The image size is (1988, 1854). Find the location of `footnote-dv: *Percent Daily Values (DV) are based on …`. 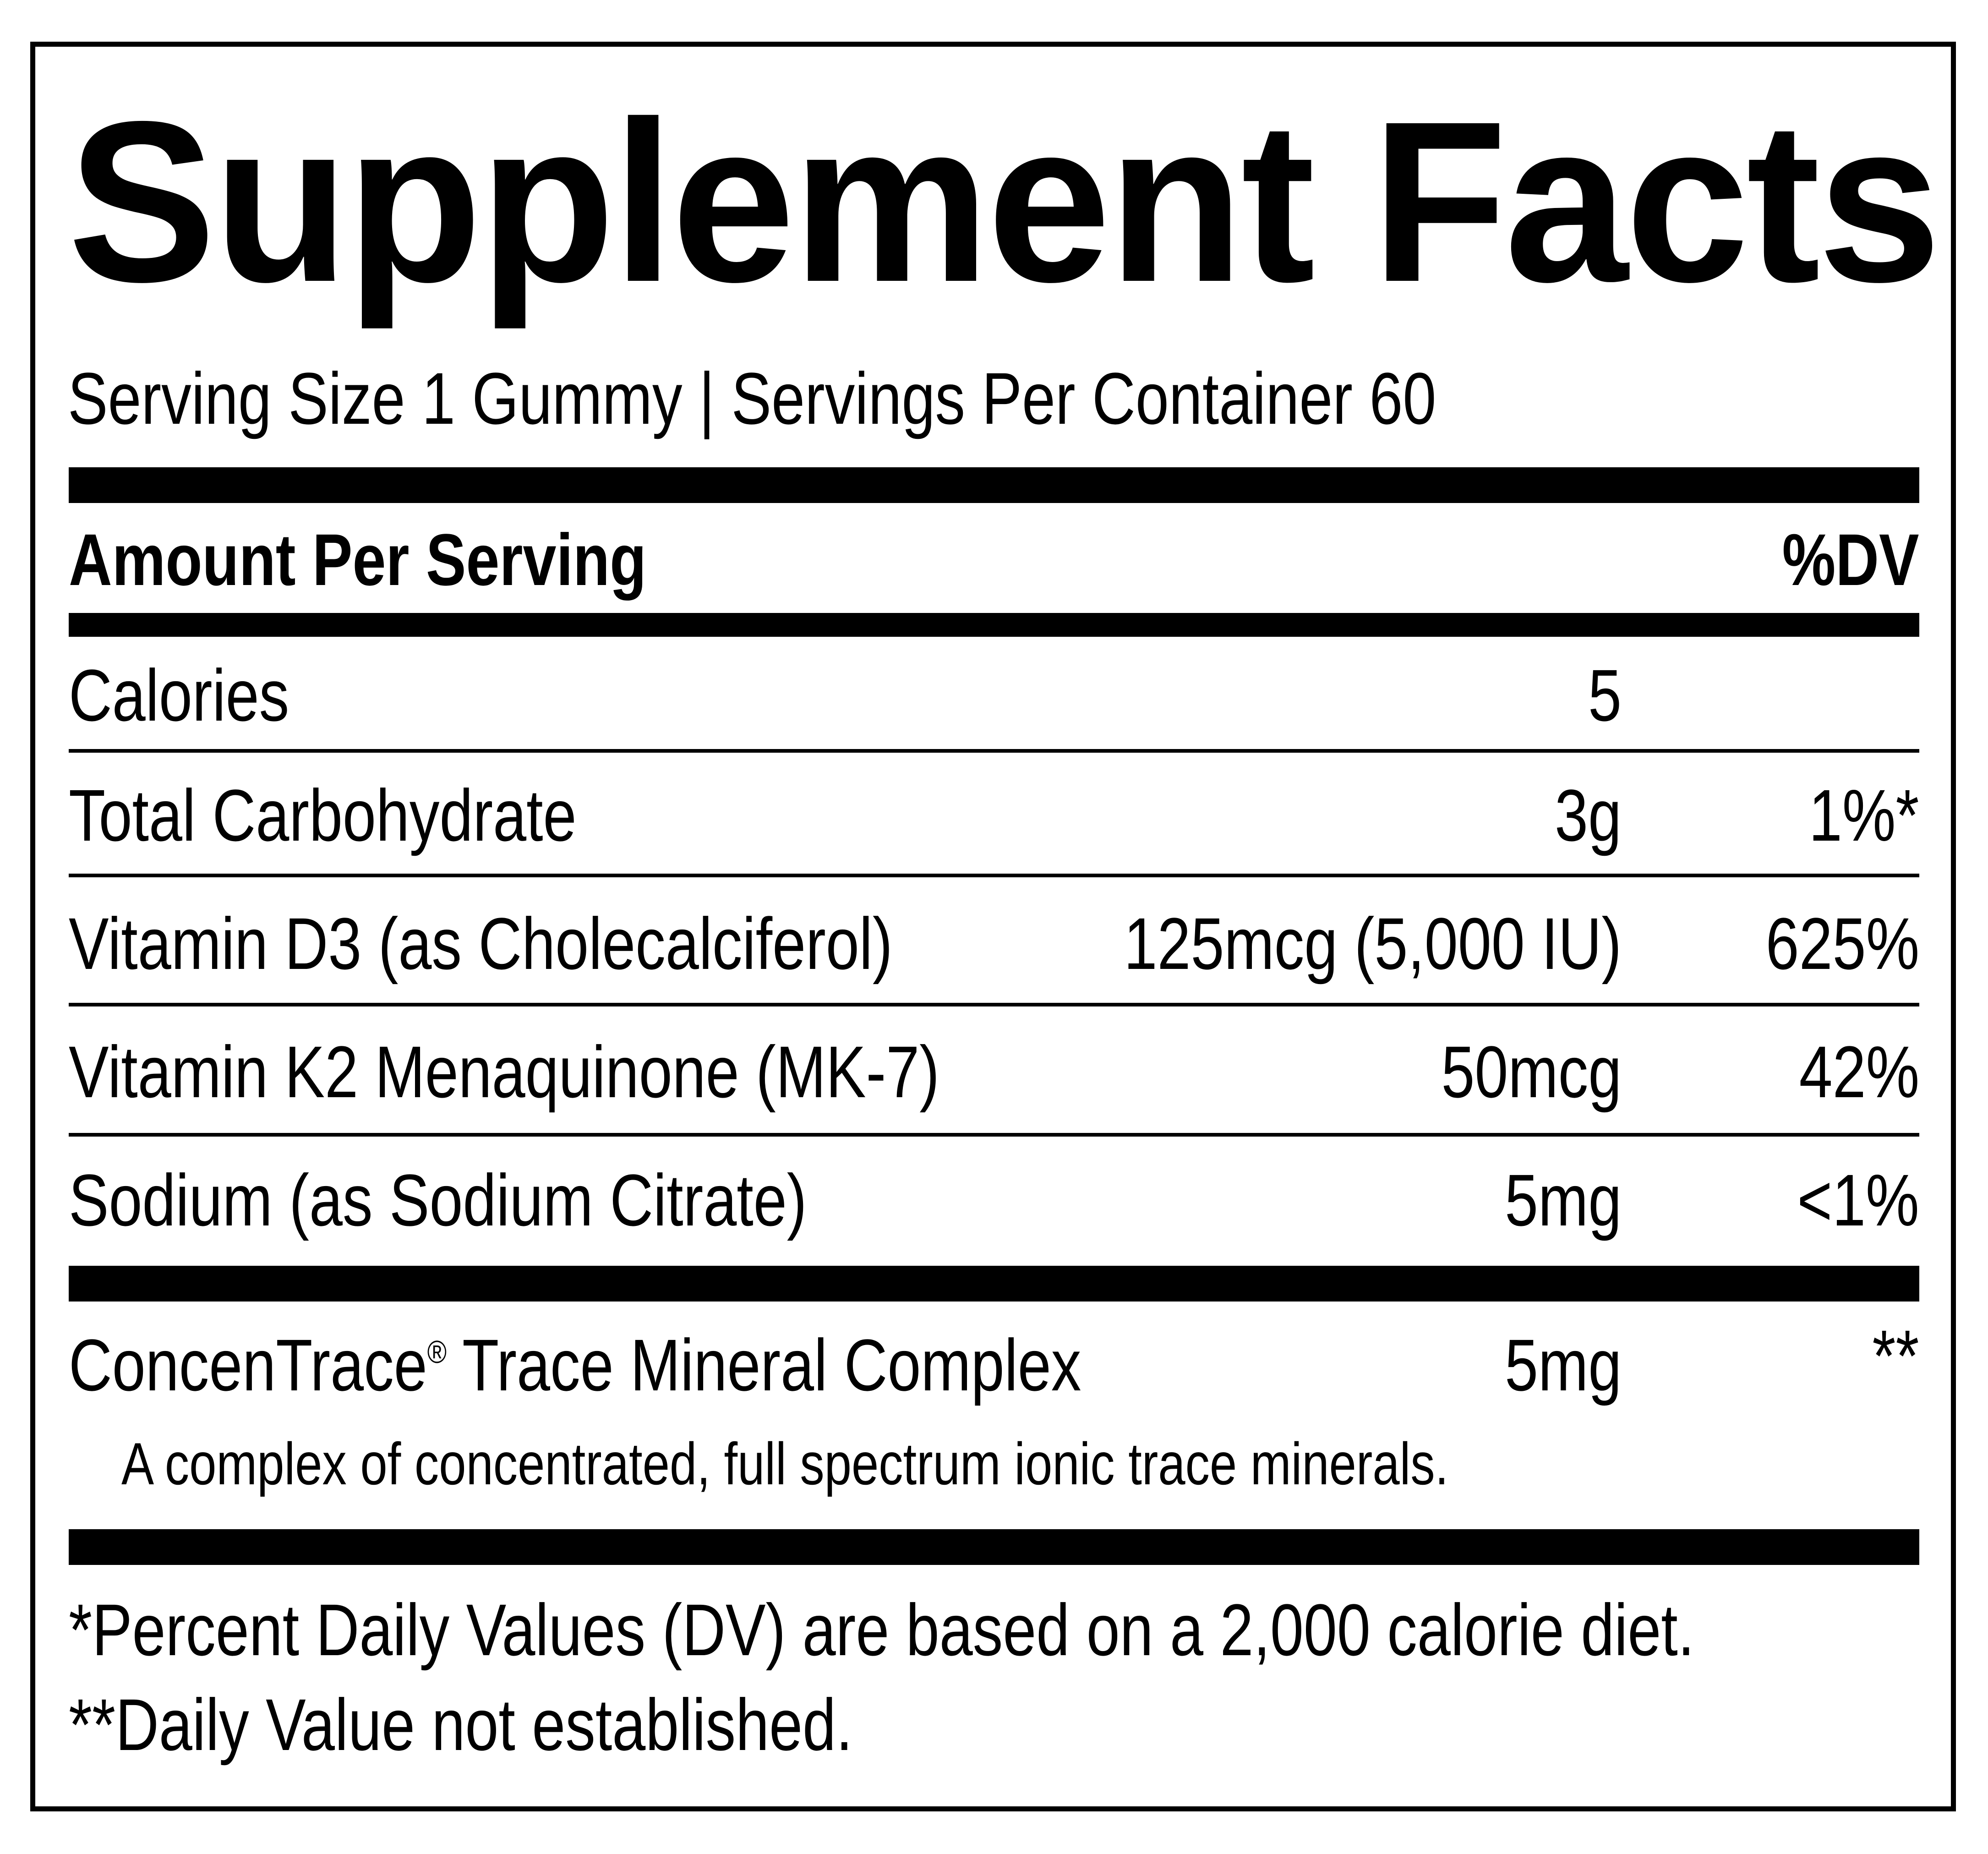

footnote-dv: *Percent Daily Values (DV) are based on … is located at coordinates (882, 1630).